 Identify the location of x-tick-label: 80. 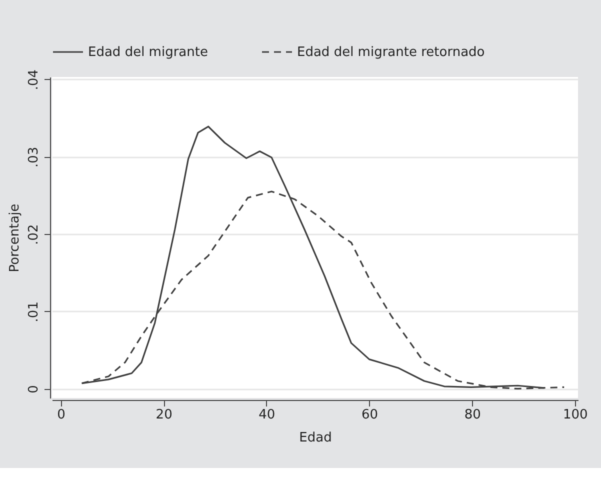
(472, 415).